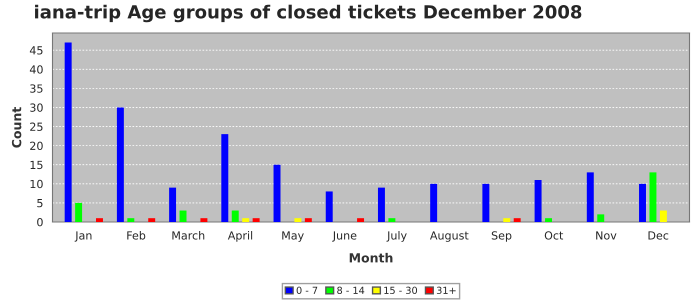  Describe the element at coordinates (36, 126) in the screenshot. I see `y-tick-label: 25` at that location.